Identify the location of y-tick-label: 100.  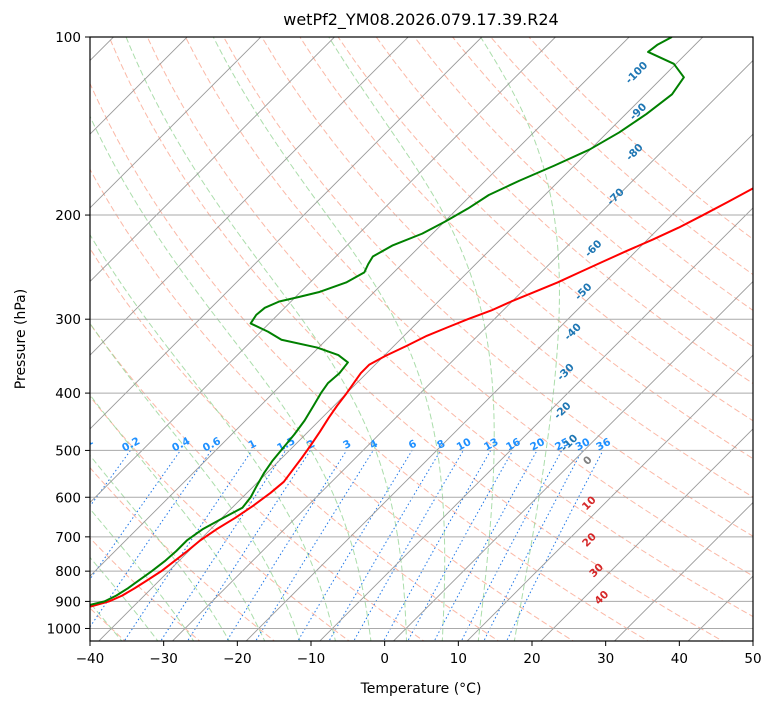
(68, 38).